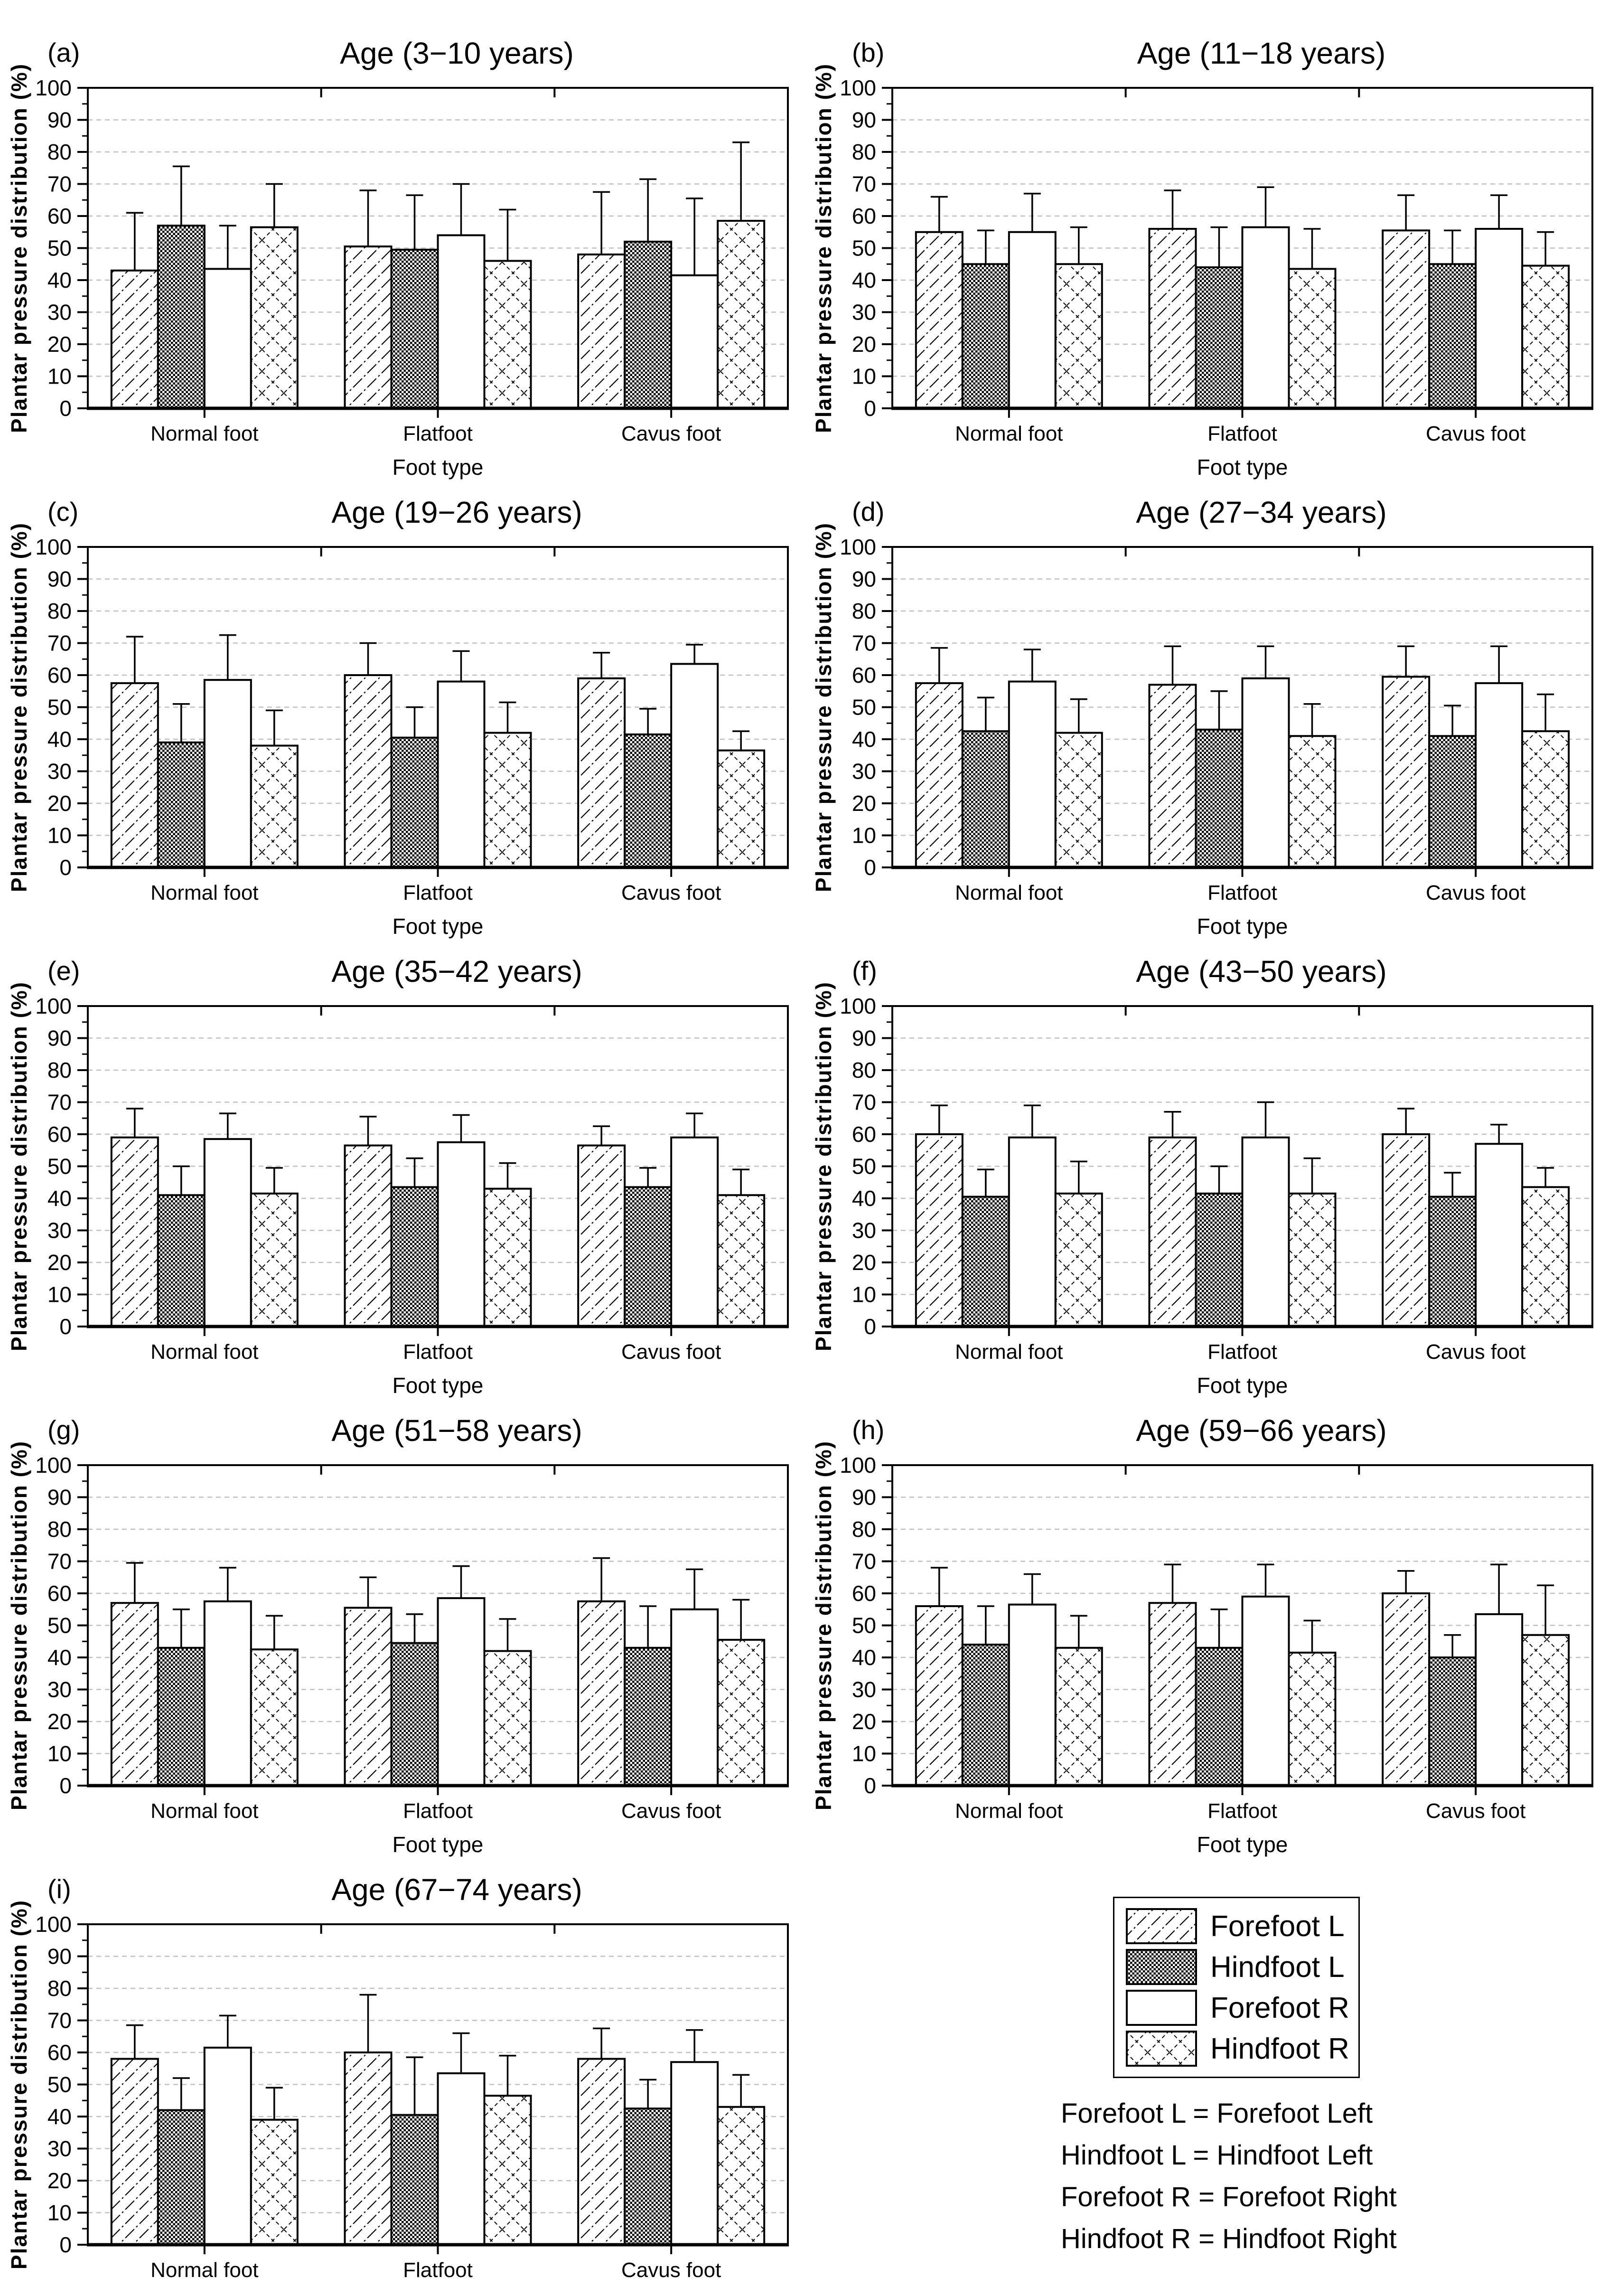 This screenshot has width=1609, height=2296. What do you see at coordinates (1242, 1967) in the screenshot?
I see `legend-entry: Hindfoot L` at bounding box center [1242, 1967].